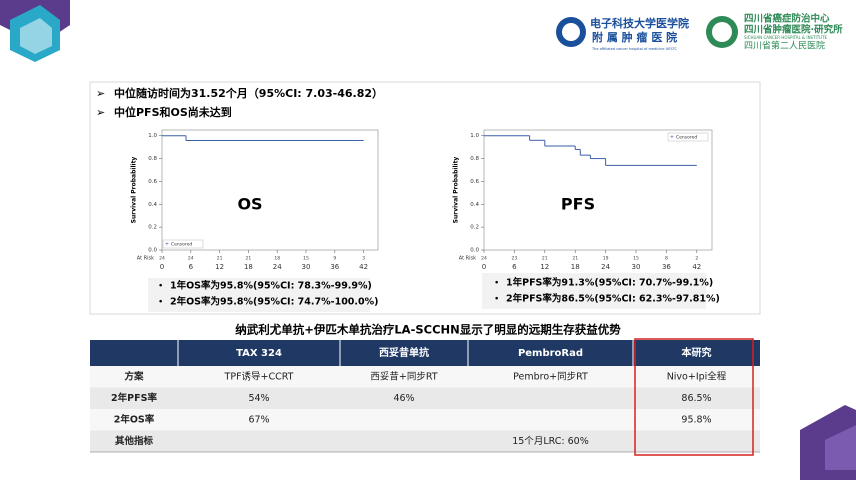 This screenshot has width=856, height=484. Describe the element at coordinates (696, 398) in the screenshot. I see `table-cell: 86.5%` at that location.